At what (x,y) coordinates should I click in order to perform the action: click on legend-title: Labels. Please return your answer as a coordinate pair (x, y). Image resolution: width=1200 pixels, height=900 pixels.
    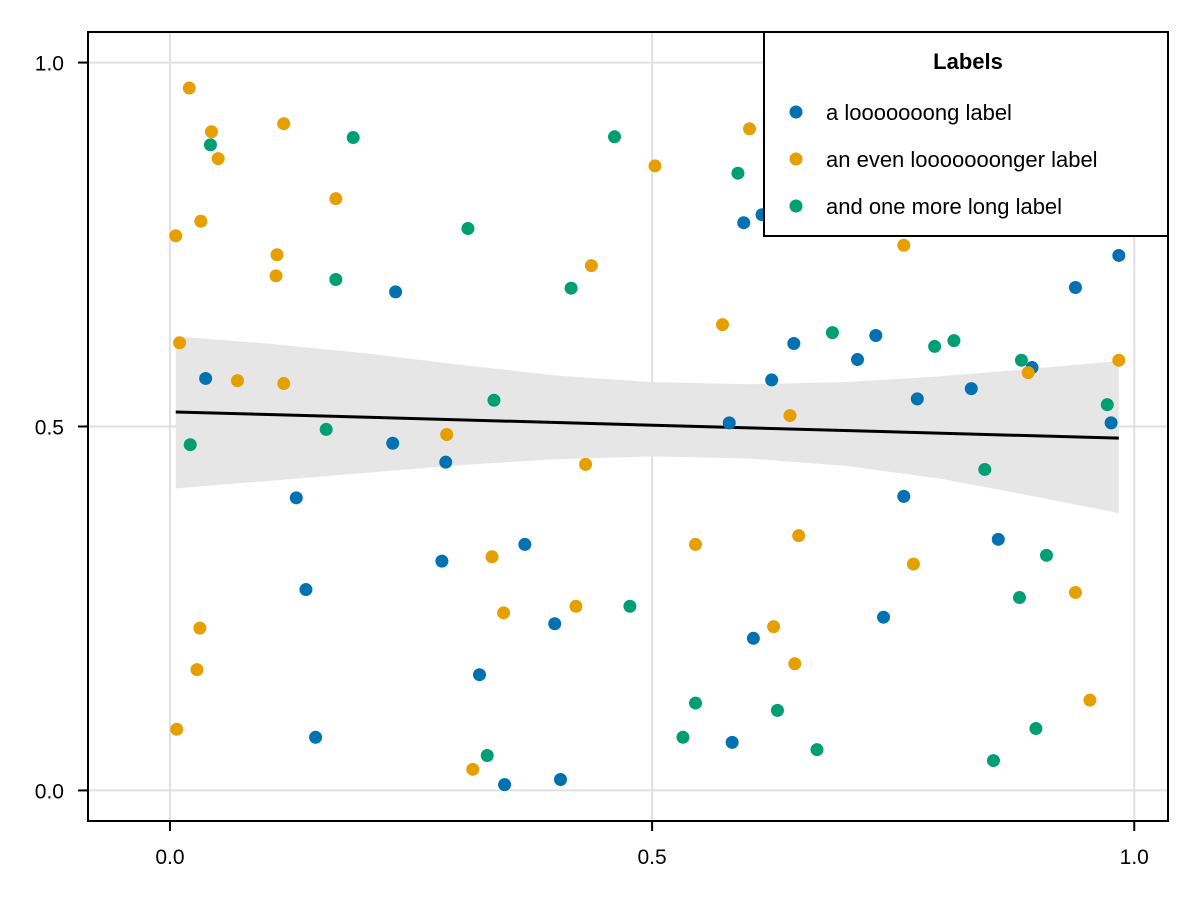
    Looking at the image, I should click on (968, 61).